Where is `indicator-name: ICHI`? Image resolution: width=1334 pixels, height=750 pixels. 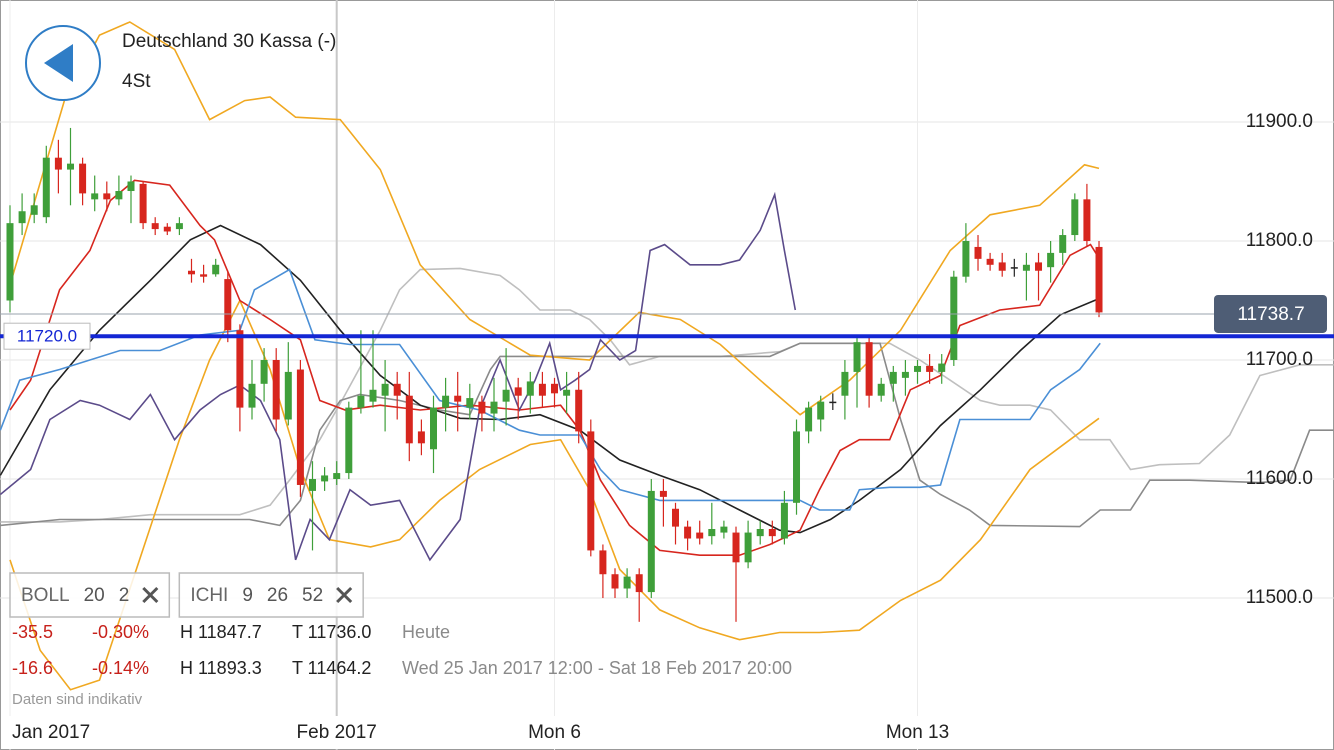
indicator-name: ICHI is located at coordinates (209, 595).